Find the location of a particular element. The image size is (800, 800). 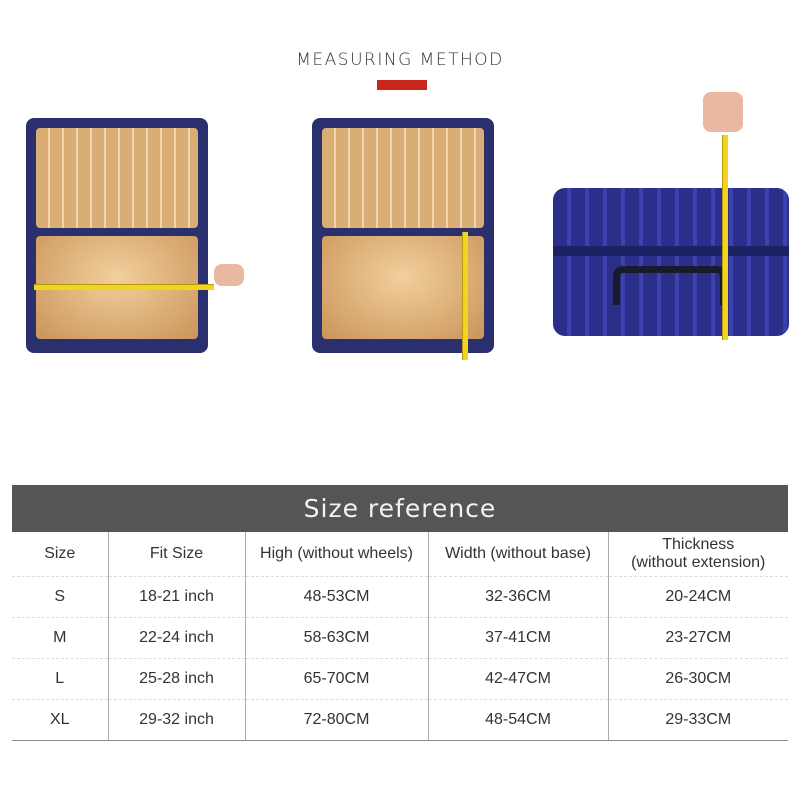

table-row: M 22-24 inch 58-63CM 37-41CM 23-27CM is located at coordinates (400, 638).